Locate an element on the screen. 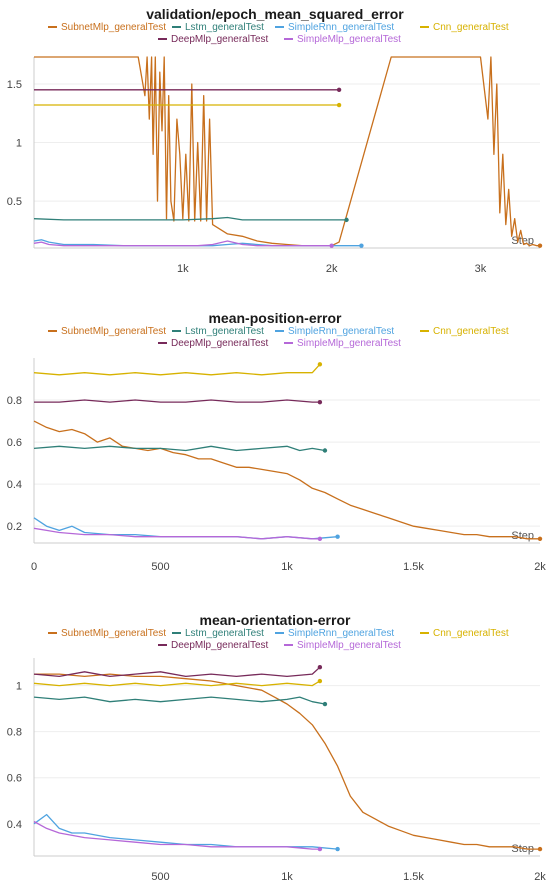 Image resolution: width=550 pixels, height=891 pixels. x-tick-label: 0 is located at coordinates (34, 567).